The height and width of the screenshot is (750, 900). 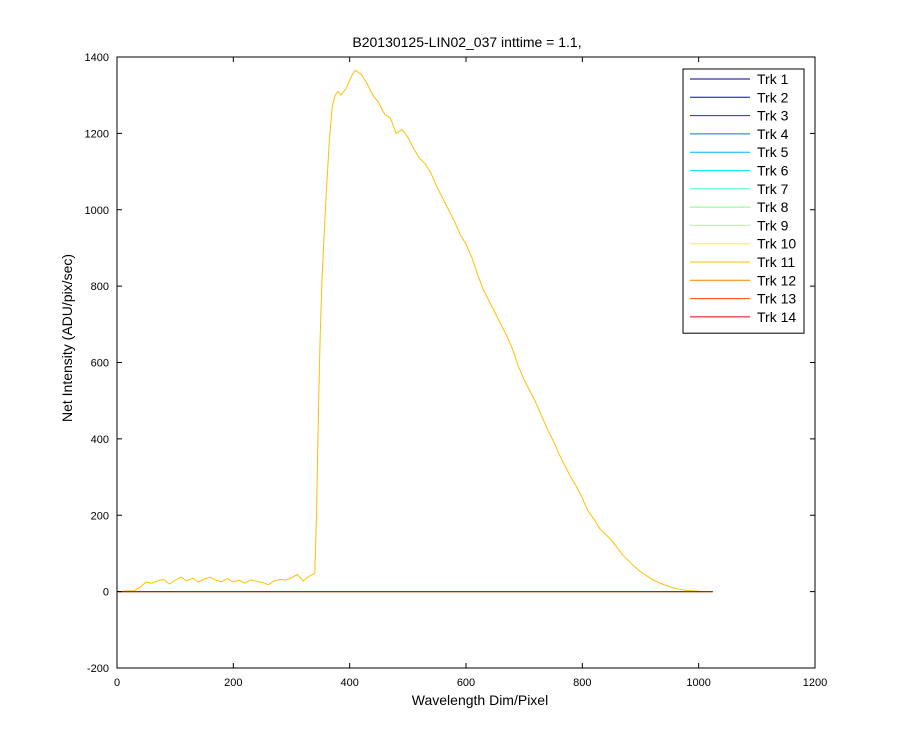 What do you see at coordinates (773, 134) in the screenshot?
I see `legend-label: Trk 4` at bounding box center [773, 134].